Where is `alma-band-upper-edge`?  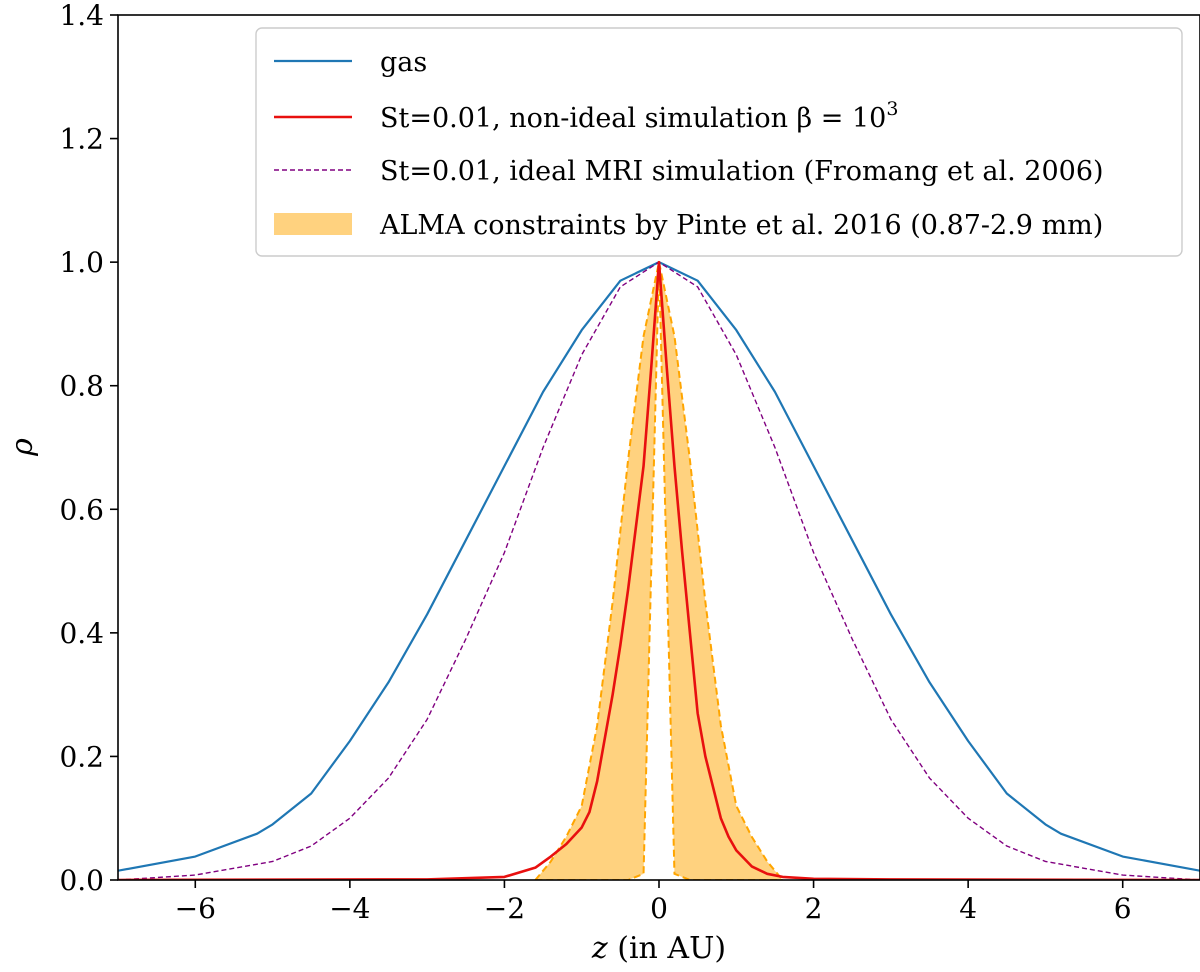
alma-band-upper-edge is located at coordinates (659, 570).